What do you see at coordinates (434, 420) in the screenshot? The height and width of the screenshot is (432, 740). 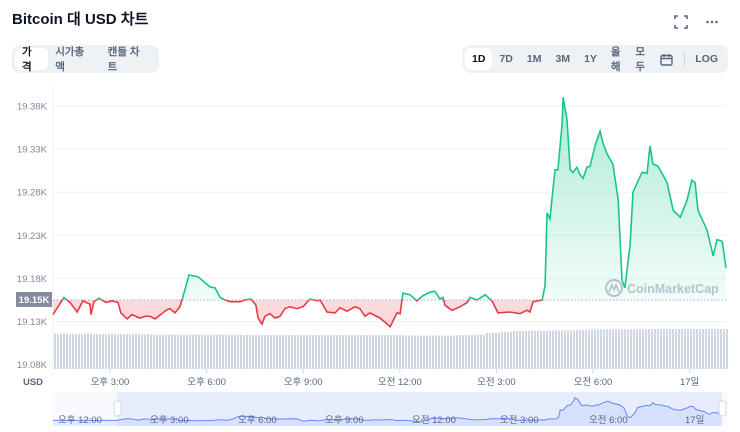 I see `navigator-label: 오전 12:00` at bounding box center [434, 420].